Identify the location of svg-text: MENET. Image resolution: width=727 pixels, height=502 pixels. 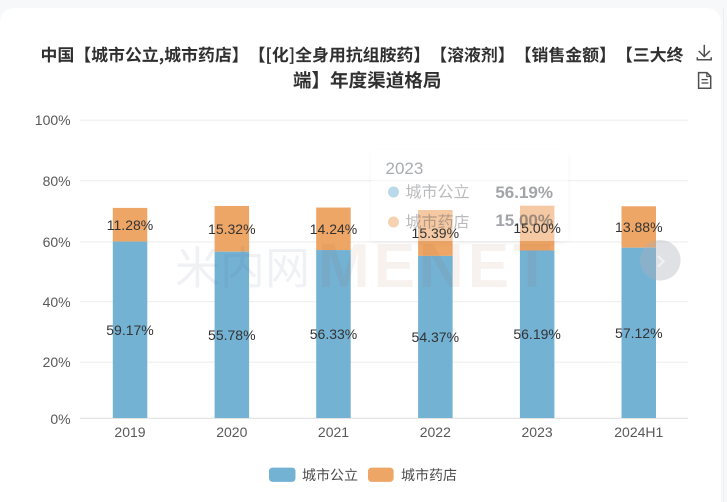
(436, 266).